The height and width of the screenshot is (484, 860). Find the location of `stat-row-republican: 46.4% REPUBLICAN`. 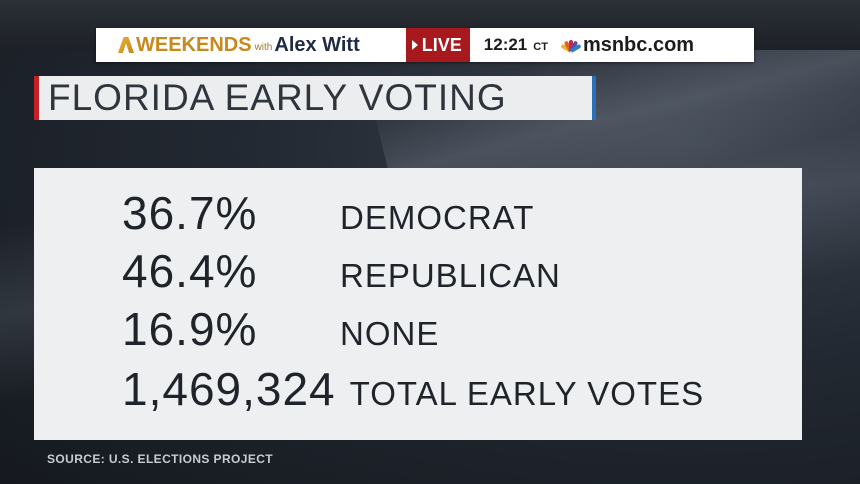

stat-row-republican: 46.4% REPUBLICAN is located at coordinates (341, 271).